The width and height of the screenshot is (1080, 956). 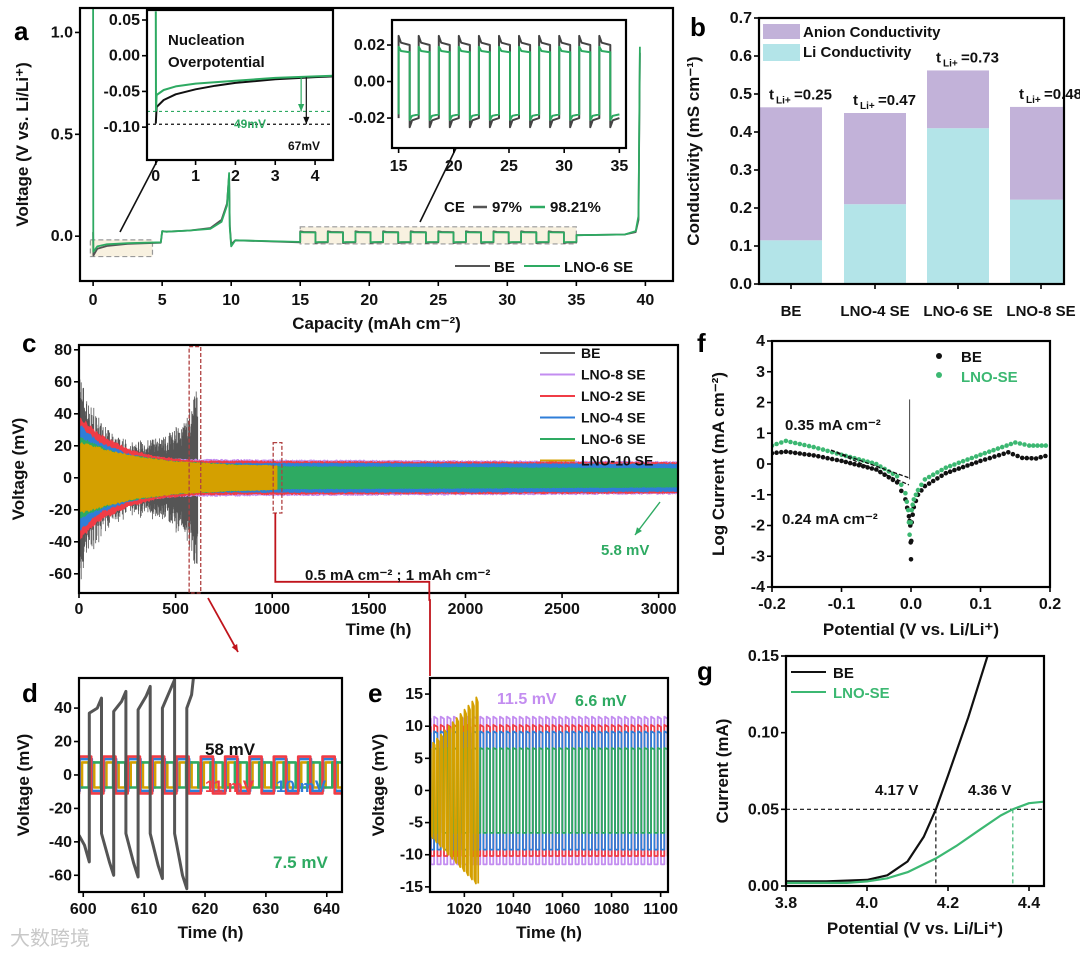 What do you see at coordinates (63, 350) in the screenshot?
I see `y-tick-label: 80` at bounding box center [63, 350].